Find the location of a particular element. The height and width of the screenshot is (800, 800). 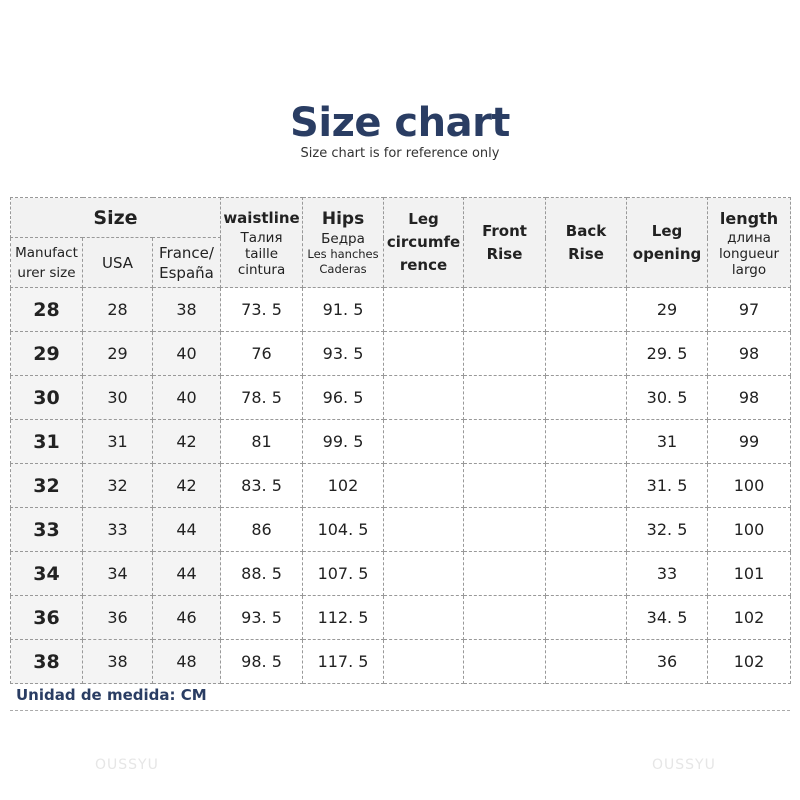

table-cell: 86 is located at coordinates (262, 529).